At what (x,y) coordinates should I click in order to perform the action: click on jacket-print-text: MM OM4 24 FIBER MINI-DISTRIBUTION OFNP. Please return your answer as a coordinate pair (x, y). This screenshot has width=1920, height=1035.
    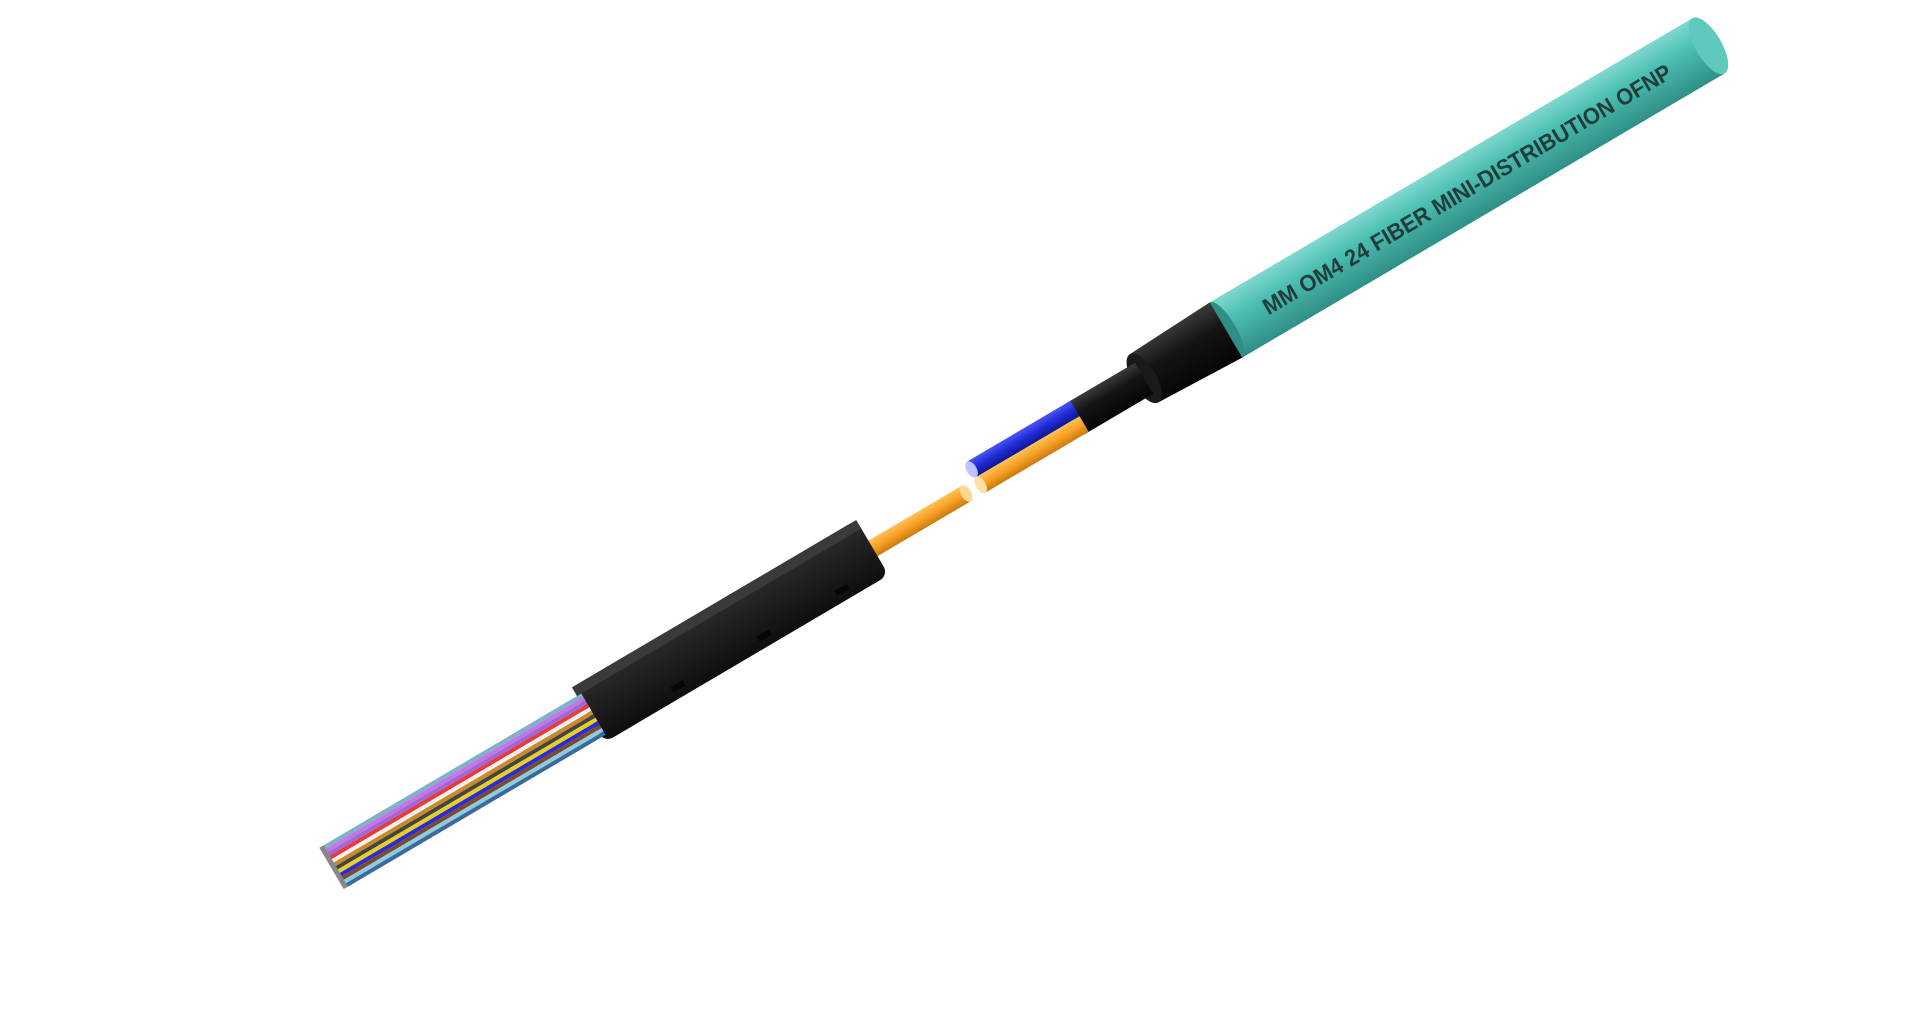
    Looking at the image, I should click on (1467, 189).